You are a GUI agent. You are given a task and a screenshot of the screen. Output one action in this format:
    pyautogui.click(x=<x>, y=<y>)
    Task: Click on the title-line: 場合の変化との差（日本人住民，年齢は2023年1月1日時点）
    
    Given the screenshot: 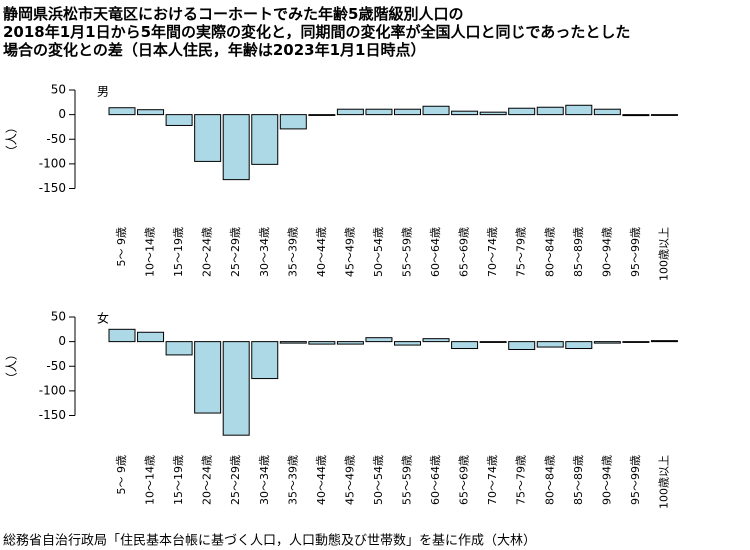 What is the action you would take?
    pyautogui.click(x=214, y=50)
    